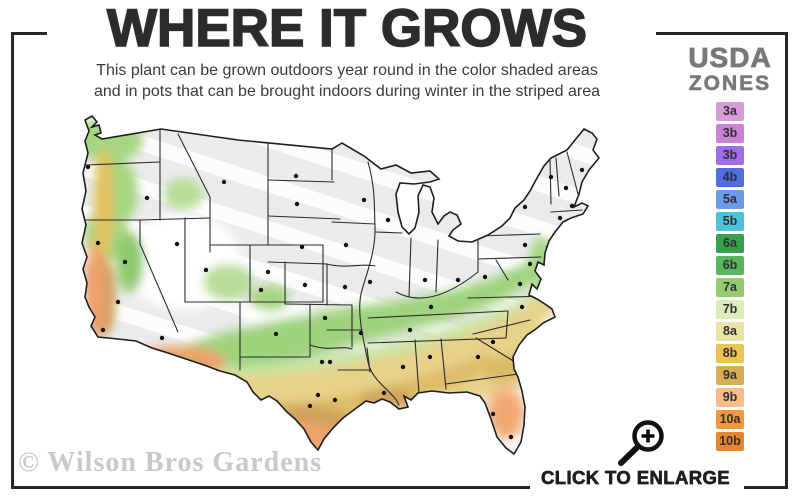  I want to click on zone-swatch-8b: 8b, so click(730, 353).